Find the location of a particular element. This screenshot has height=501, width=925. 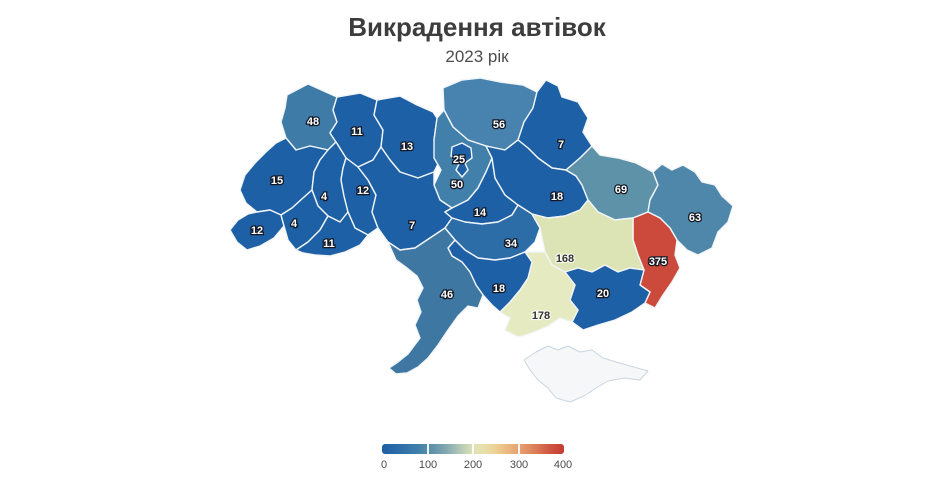

region-chernivtsi is located at coordinates (332, 234).